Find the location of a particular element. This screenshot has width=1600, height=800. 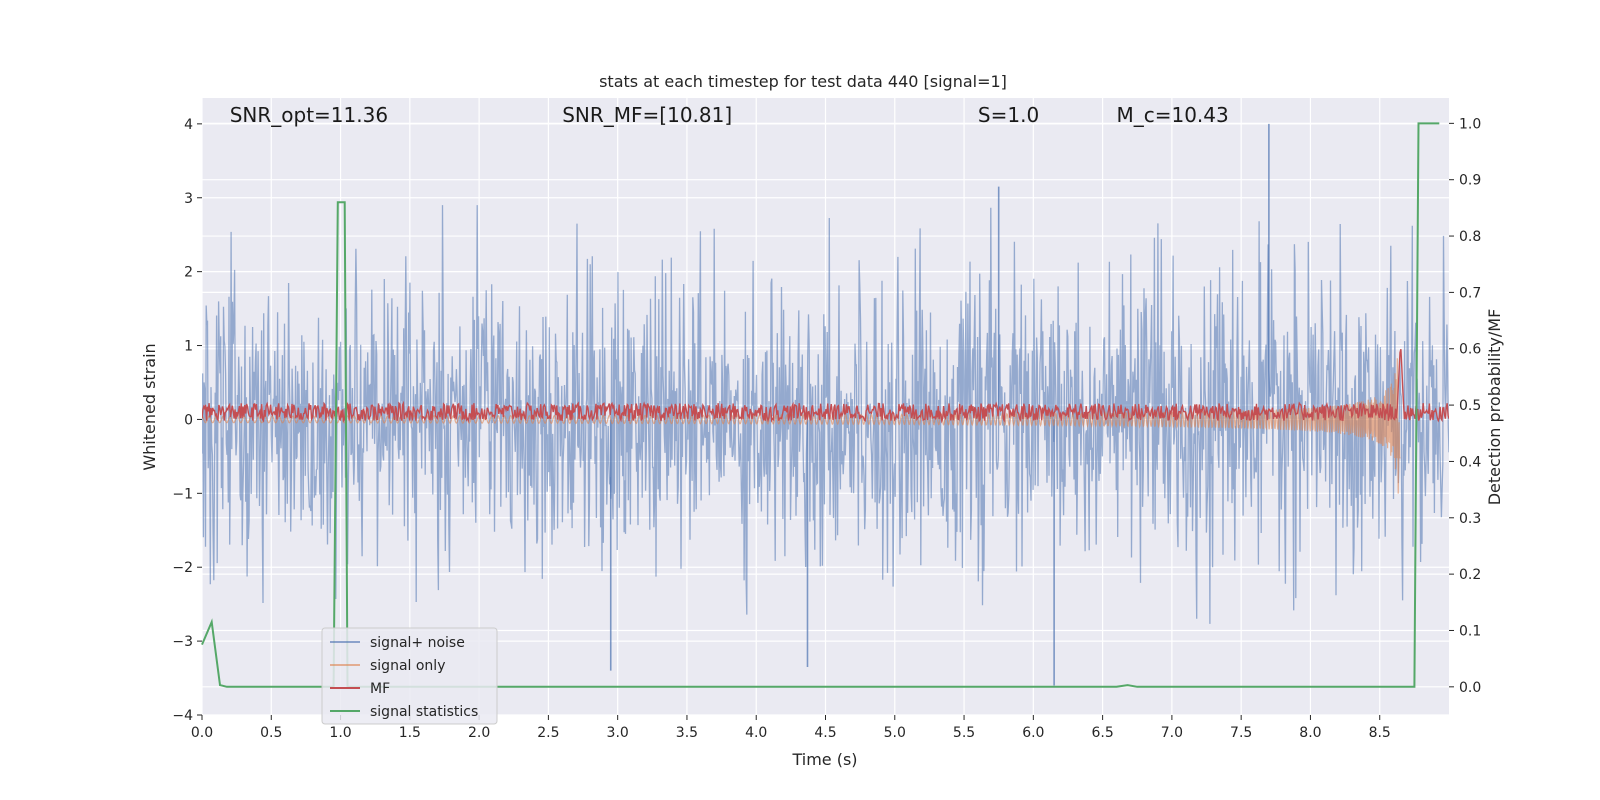

x-tick-label: 5.0 is located at coordinates (895, 733).